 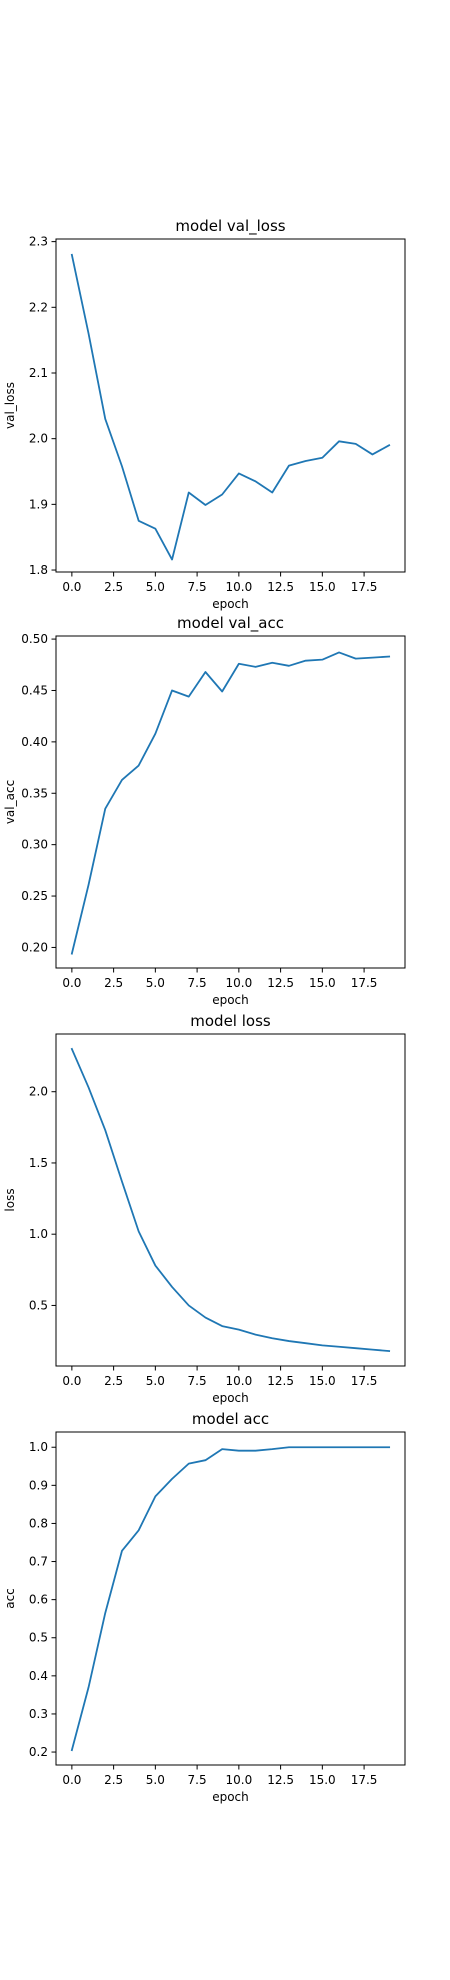 What do you see at coordinates (38, 1523) in the screenshot?
I see `y-tick-label: 0.8` at bounding box center [38, 1523].